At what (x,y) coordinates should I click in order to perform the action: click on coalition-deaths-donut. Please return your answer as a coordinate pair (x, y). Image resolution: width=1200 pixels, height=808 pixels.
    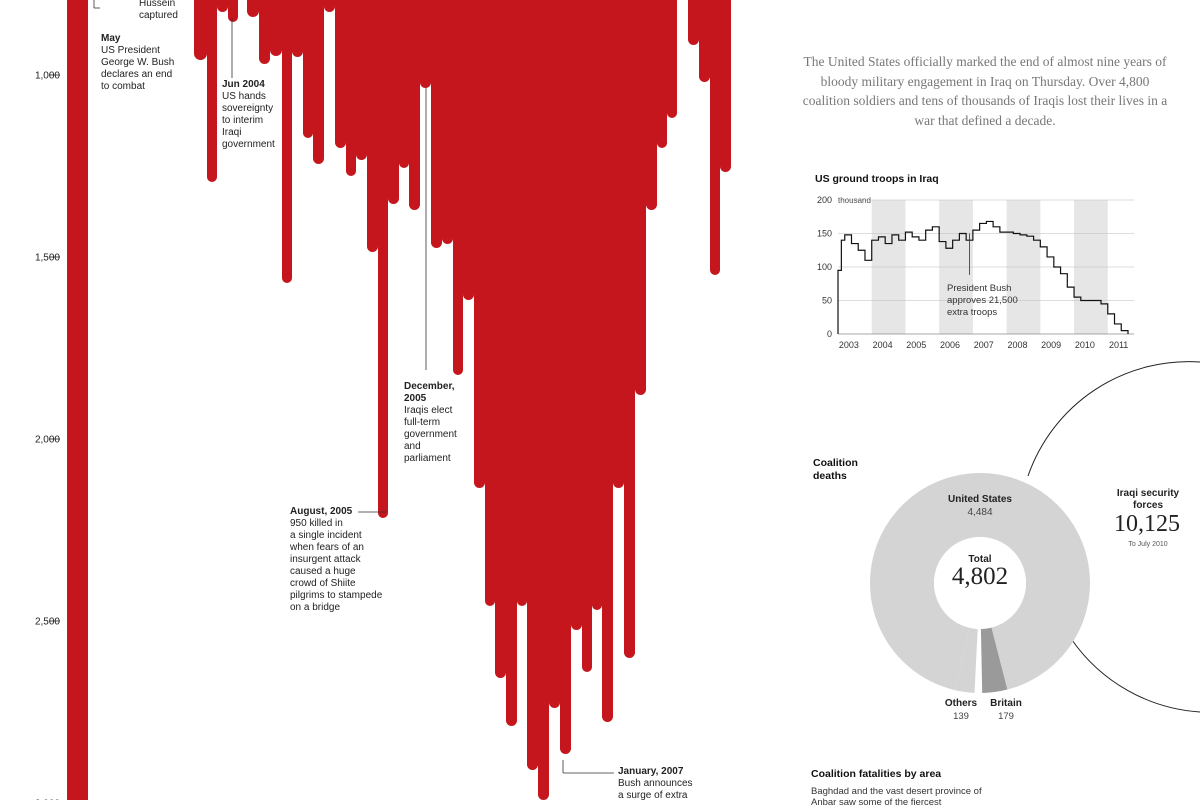
    Looking at the image, I should click on (1035, 537).